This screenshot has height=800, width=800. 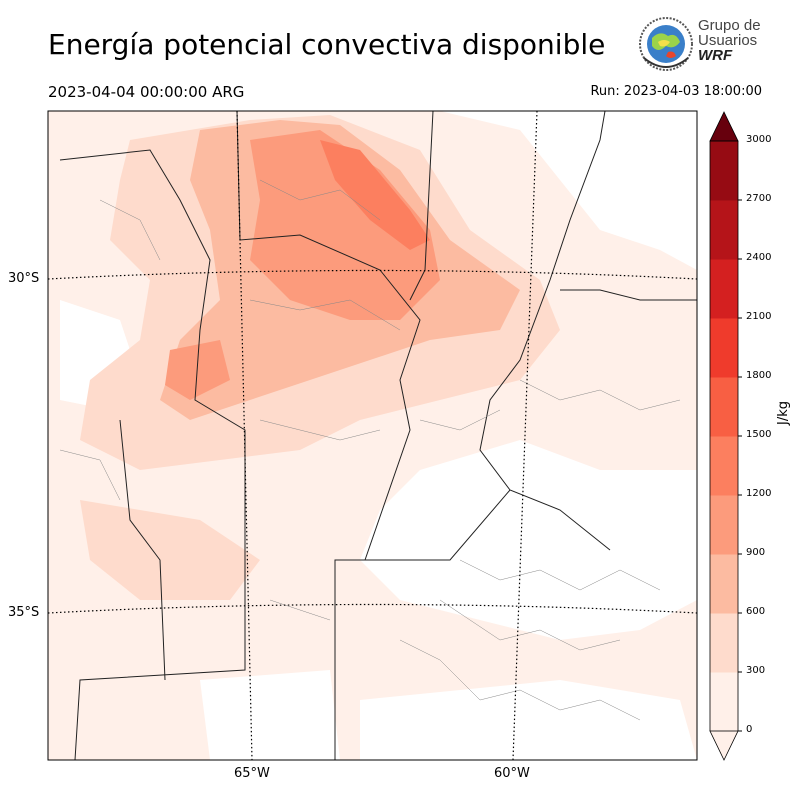 What do you see at coordinates (759, 139) in the screenshot?
I see `colorbar-tick-label: 3000` at bounding box center [759, 139].